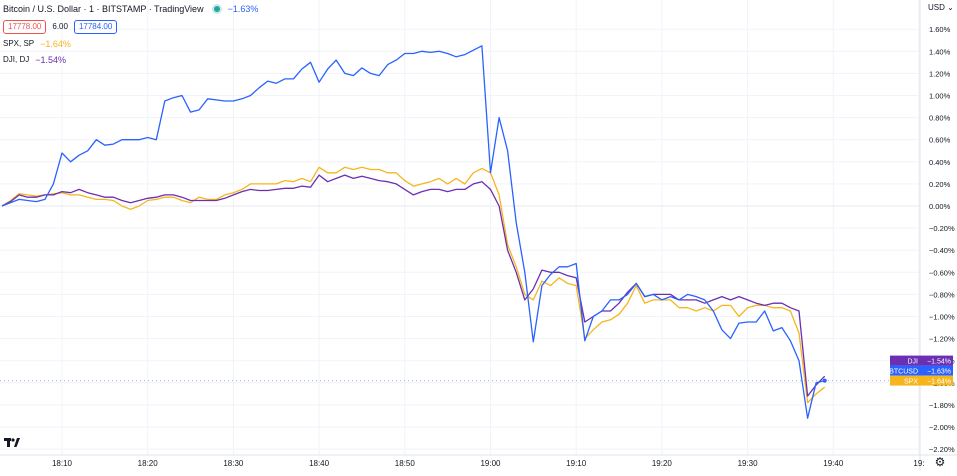 This screenshot has height=476, width=957. Describe the element at coordinates (940, 73) in the screenshot. I see `y-tick-label: 1.20%` at that location.